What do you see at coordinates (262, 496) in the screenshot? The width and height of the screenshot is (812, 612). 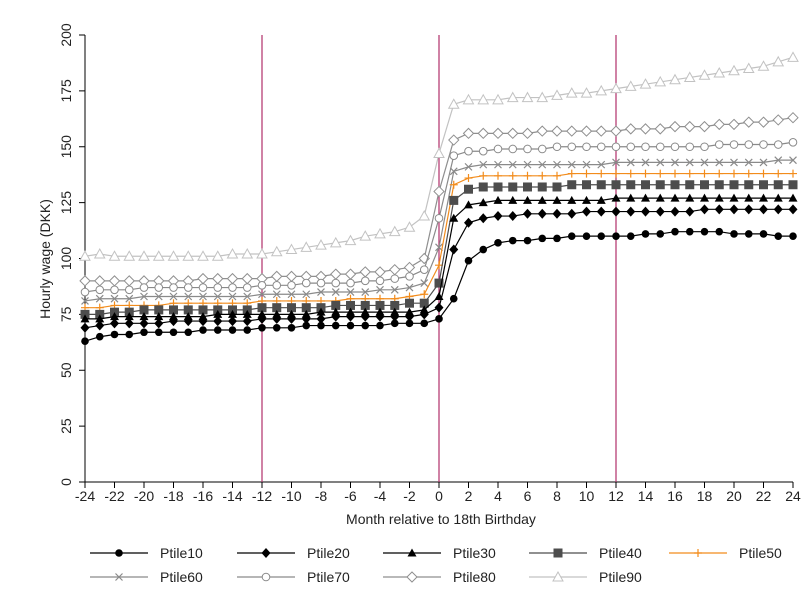 I see `x-tick-label: -12` at bounding box center [262, 496].